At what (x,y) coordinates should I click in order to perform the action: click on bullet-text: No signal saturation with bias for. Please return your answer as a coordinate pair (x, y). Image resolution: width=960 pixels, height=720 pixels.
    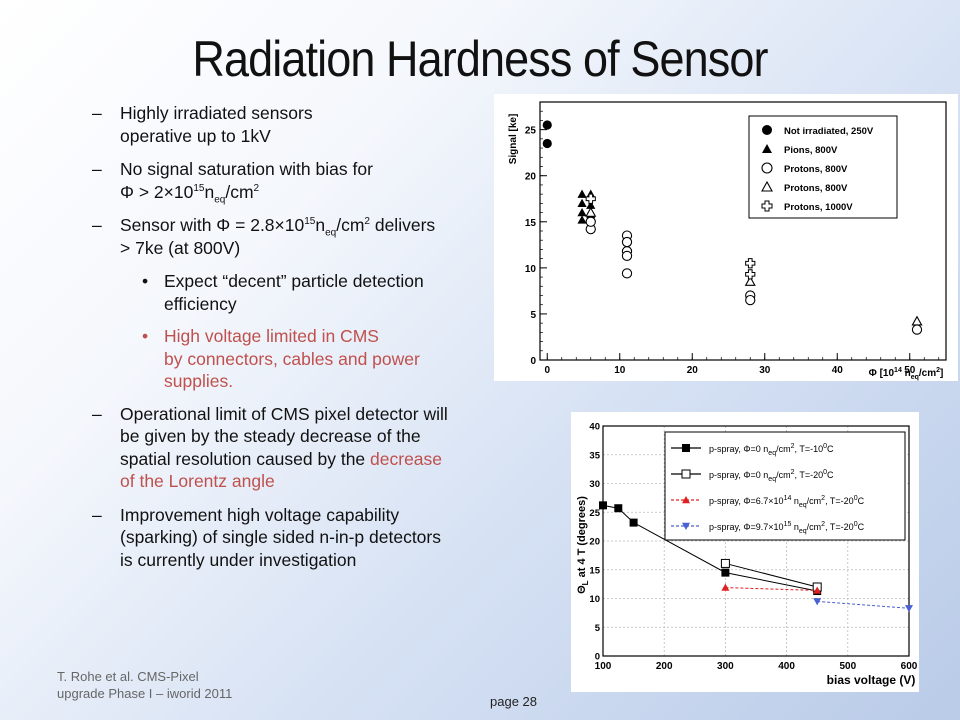
    Looking at the image, I should click on (246, 169).